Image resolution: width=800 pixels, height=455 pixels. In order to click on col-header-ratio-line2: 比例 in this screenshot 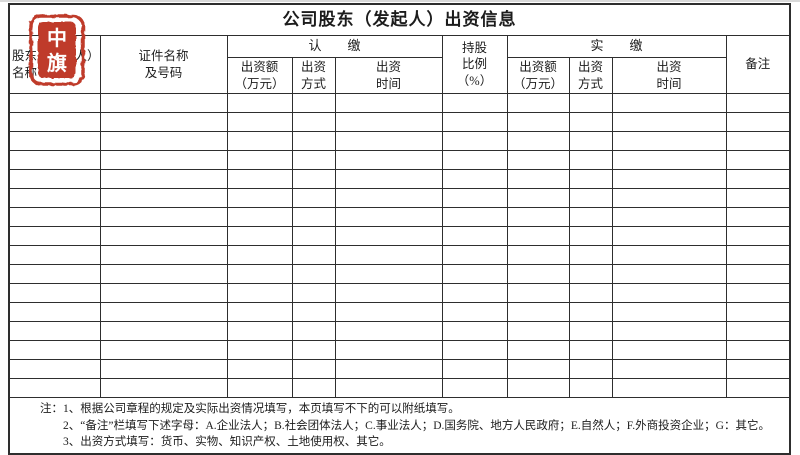, I will do `click(474, 64)`.